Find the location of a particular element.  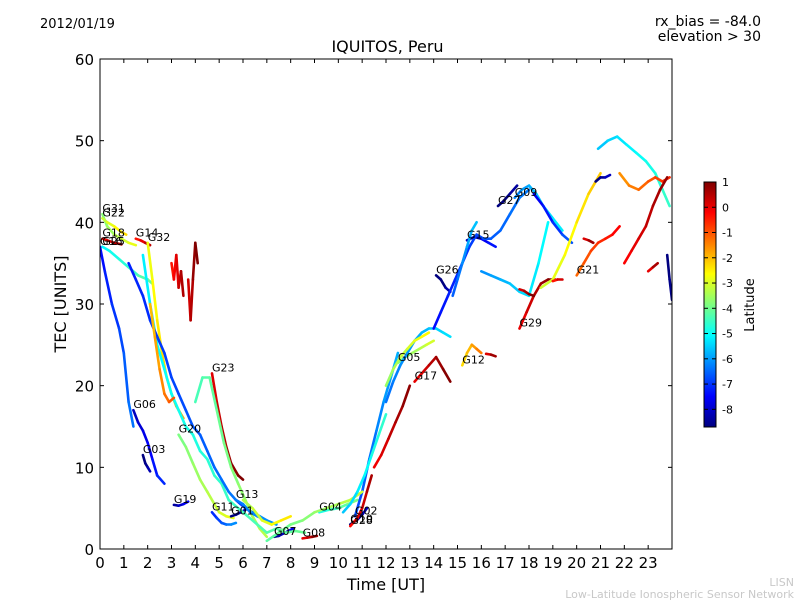

y-tick-label: 40 is located at coordinates (84, 223).